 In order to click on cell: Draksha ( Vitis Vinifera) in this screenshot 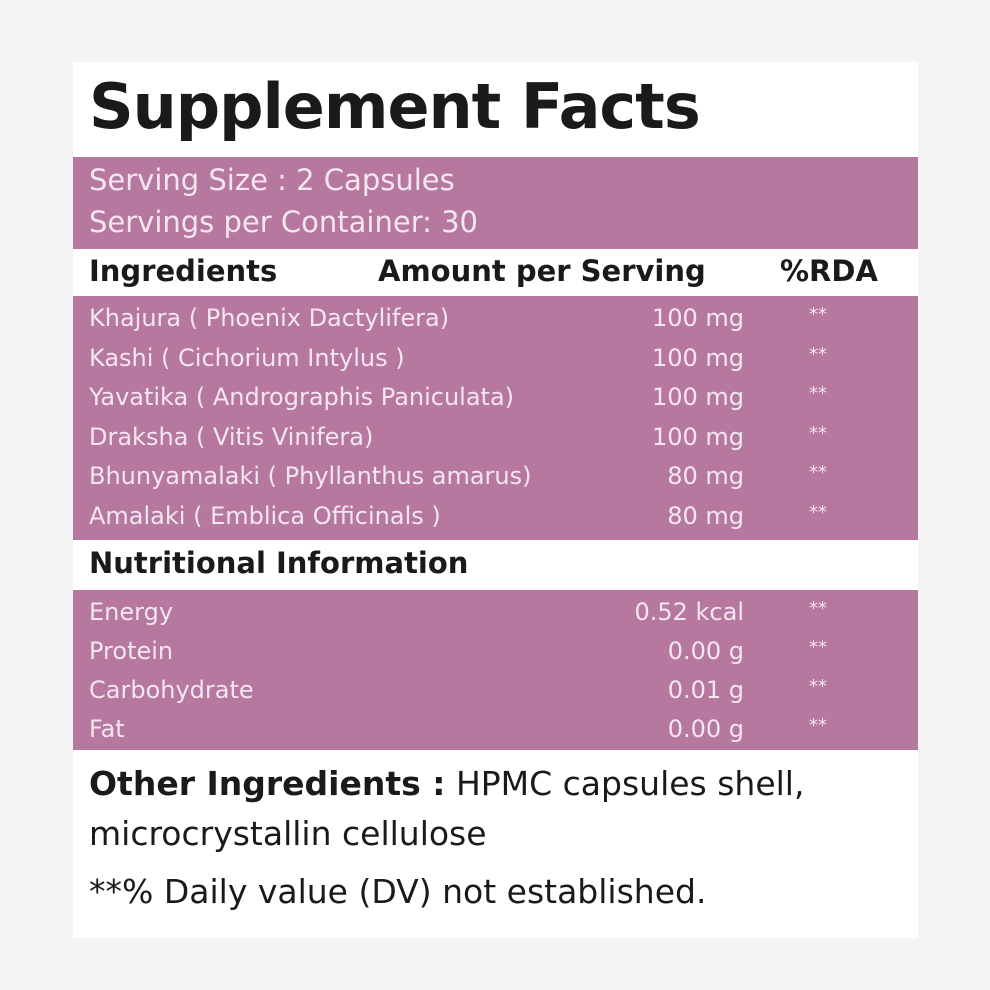, I will do `click(231, 436)`.